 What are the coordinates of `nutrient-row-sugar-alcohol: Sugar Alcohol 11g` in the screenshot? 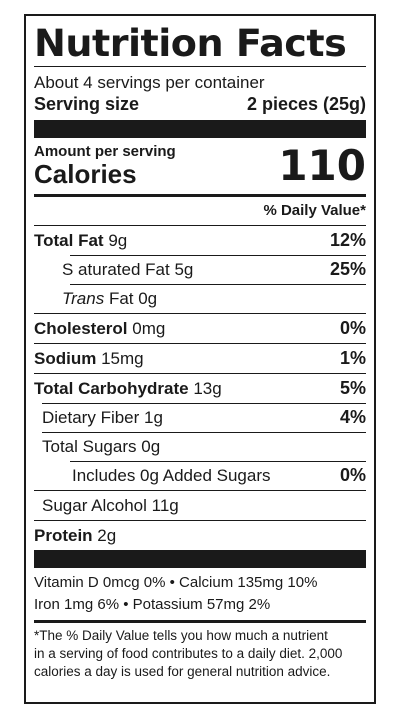 It's located at (200, 505).